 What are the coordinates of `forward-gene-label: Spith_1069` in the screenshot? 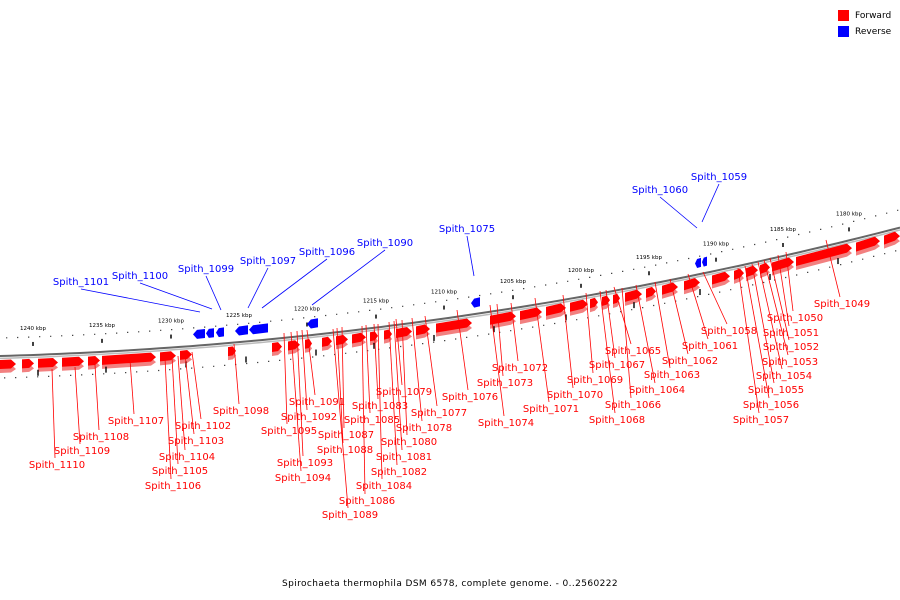 It's located at (595, 380).